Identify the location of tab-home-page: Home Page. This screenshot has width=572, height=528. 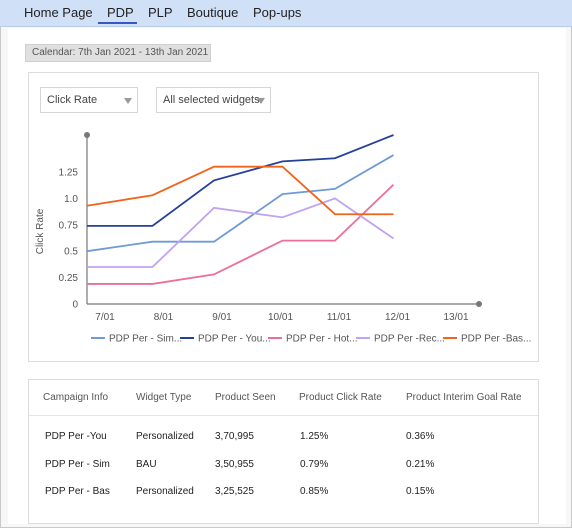
(58, 12).